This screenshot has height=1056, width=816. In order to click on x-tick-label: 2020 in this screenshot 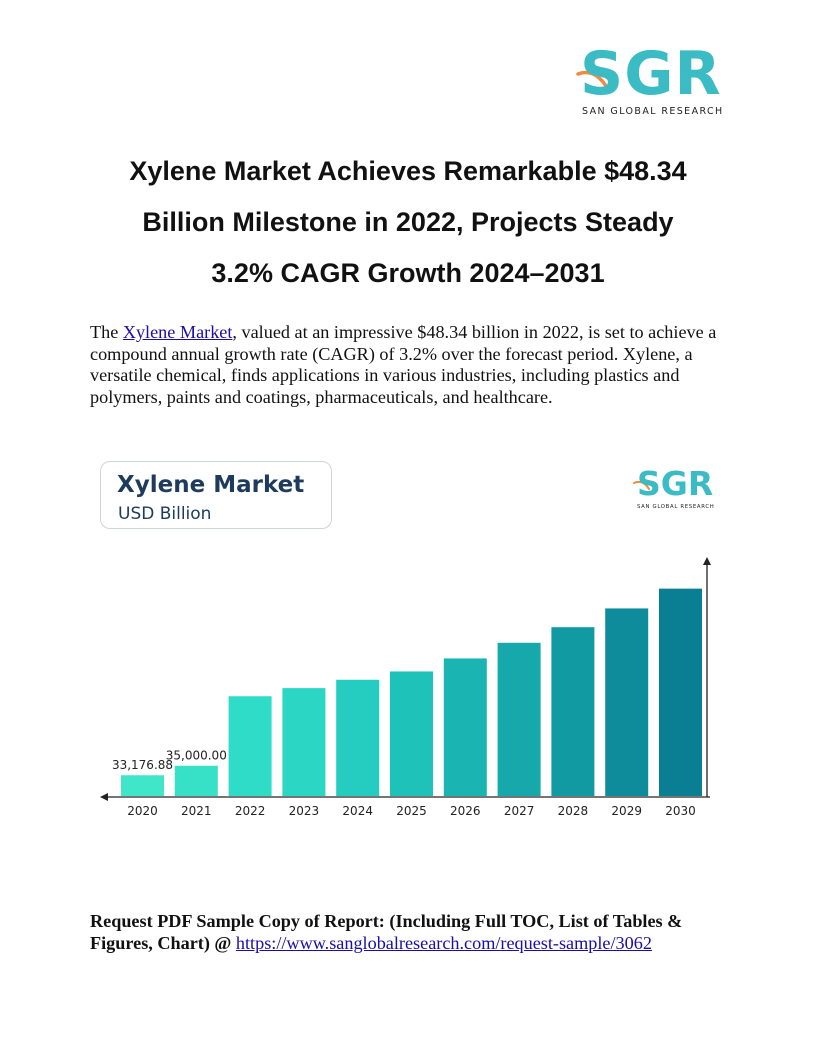, I will do `click(142, 811)`.